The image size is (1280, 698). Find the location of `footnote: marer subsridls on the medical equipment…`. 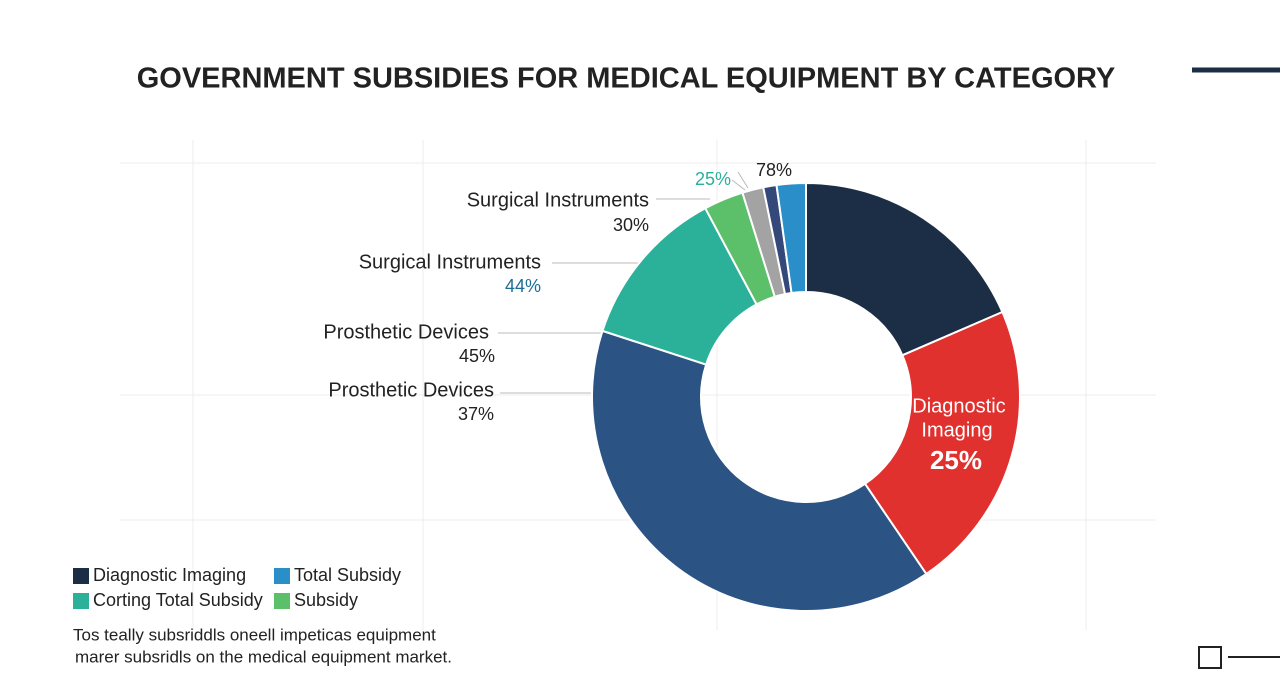

footnote: marer subsridls on the medical equipment… is located at coordinates (263, 656).